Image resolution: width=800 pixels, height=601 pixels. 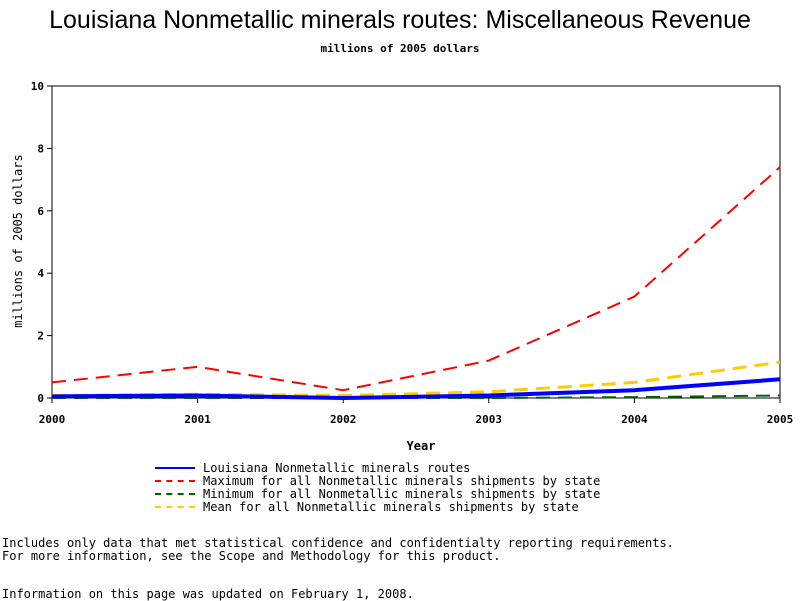 What do you see at coordinates (780, 419) in the screenshot?
I see `x-tick-label: 2005` at bounding box center [780, 419].